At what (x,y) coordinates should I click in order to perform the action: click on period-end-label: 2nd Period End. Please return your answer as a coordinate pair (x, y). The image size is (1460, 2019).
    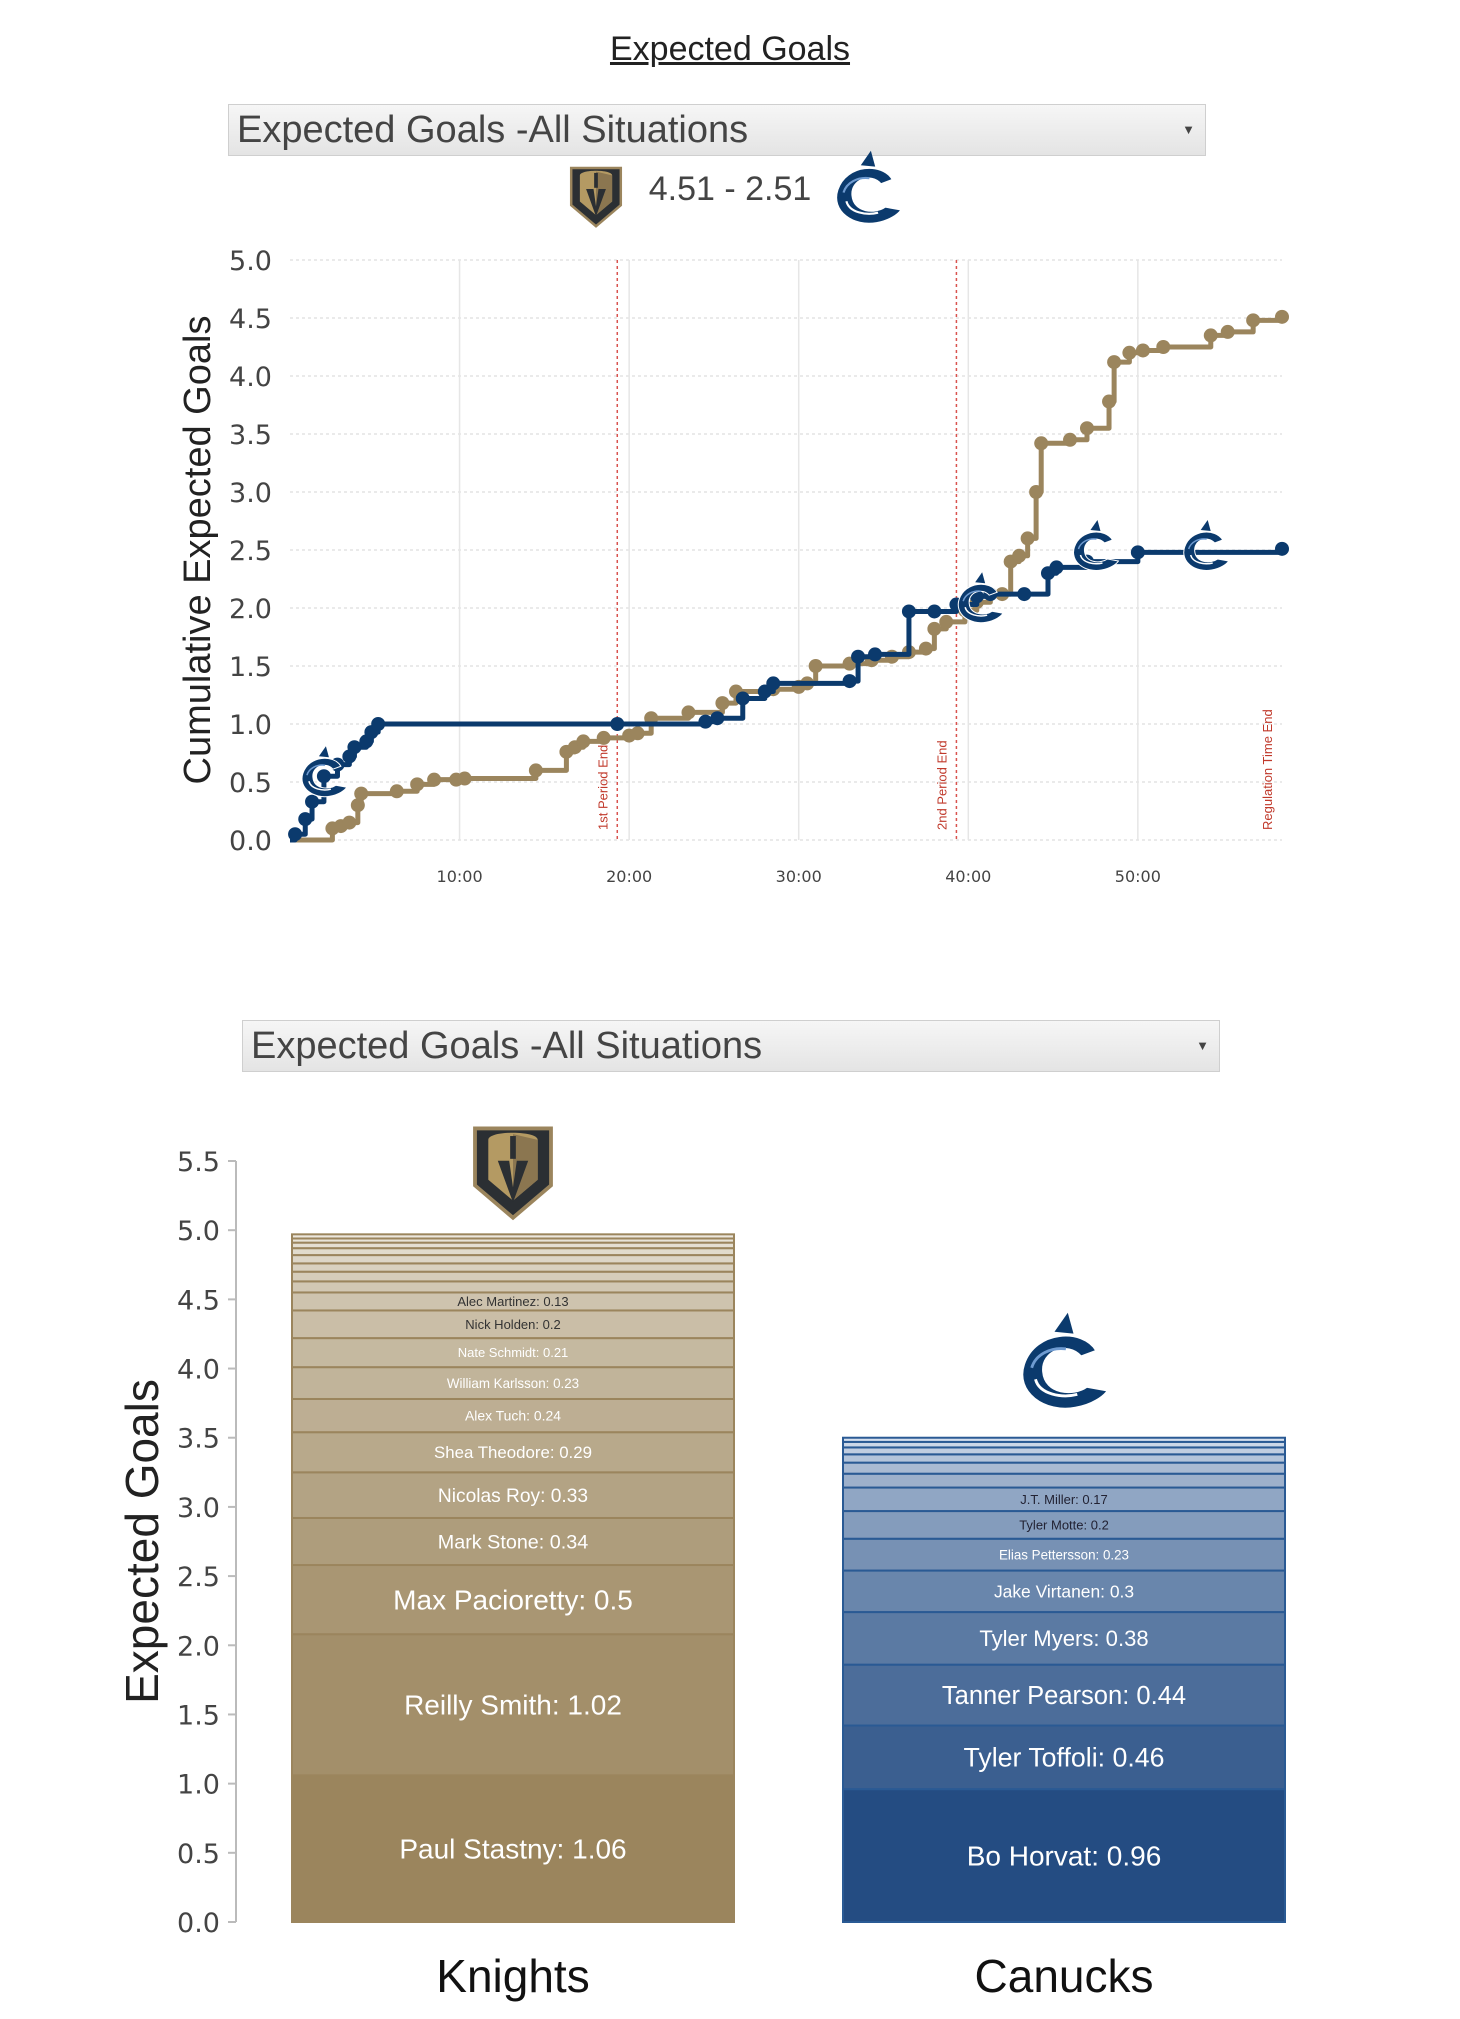
    Looking at the image, I should click on (941, 785).